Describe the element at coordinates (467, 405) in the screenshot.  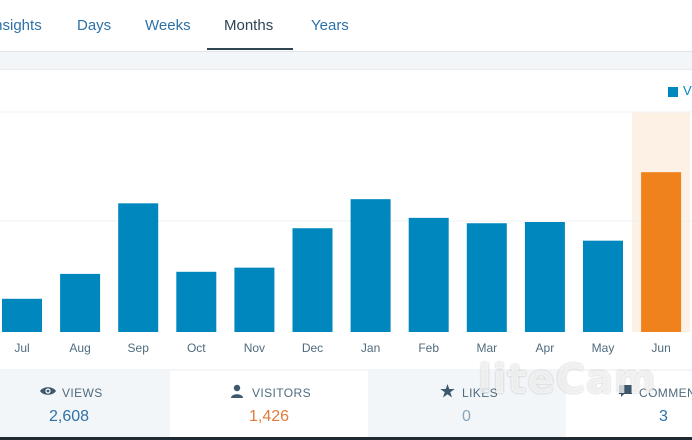
I see `likes-summary: LIKES 0` at that location.